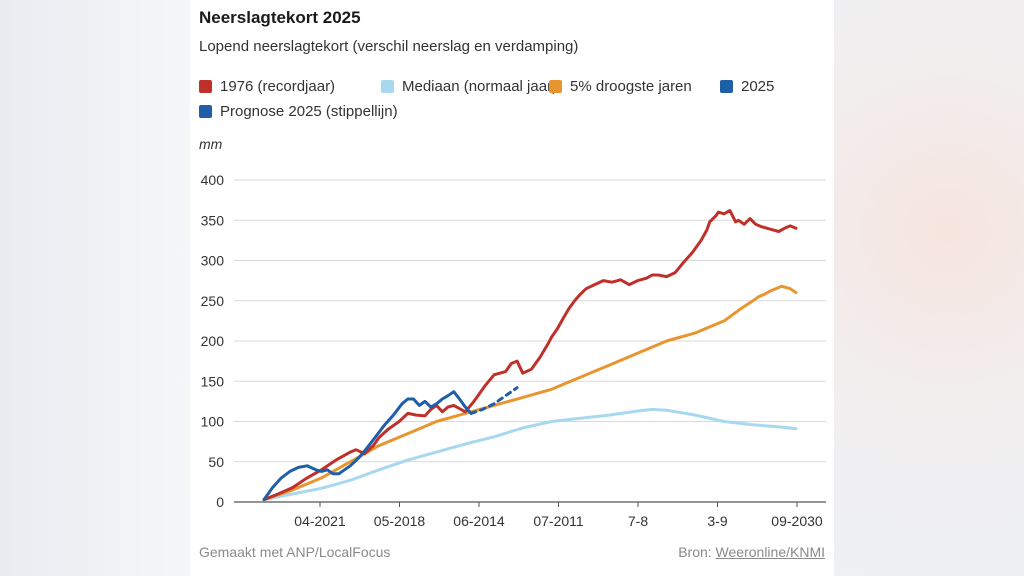 The height and width of the screenshot is (576, 1024). I want to click on source-label: Bron:, so click(695, 552).